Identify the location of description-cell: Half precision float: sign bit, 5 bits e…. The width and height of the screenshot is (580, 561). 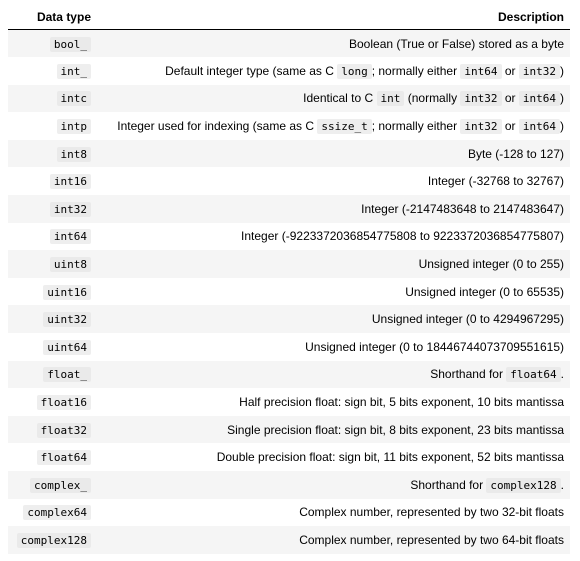
(332, 402).